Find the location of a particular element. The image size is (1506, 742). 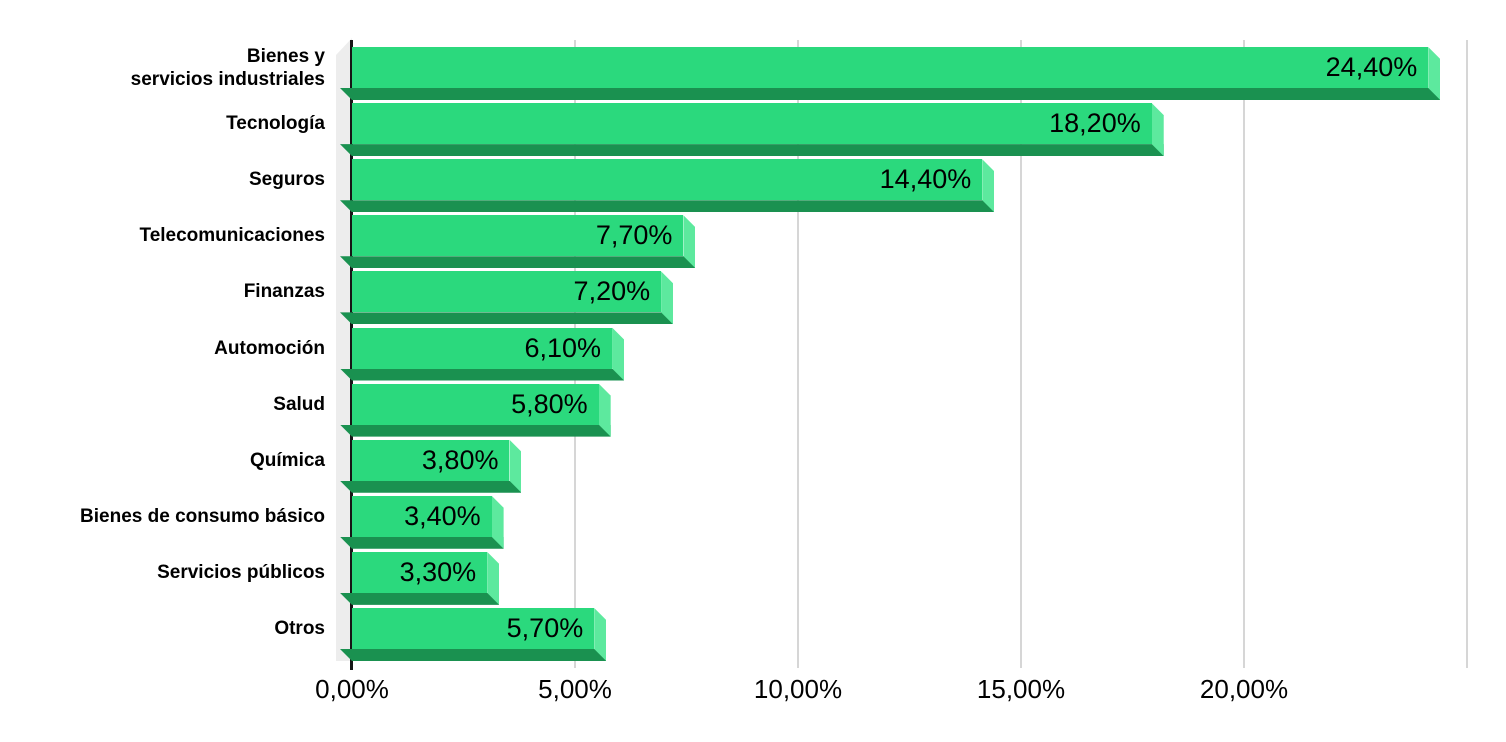

value-label: 7,20% is located at coordinates (612, 291).